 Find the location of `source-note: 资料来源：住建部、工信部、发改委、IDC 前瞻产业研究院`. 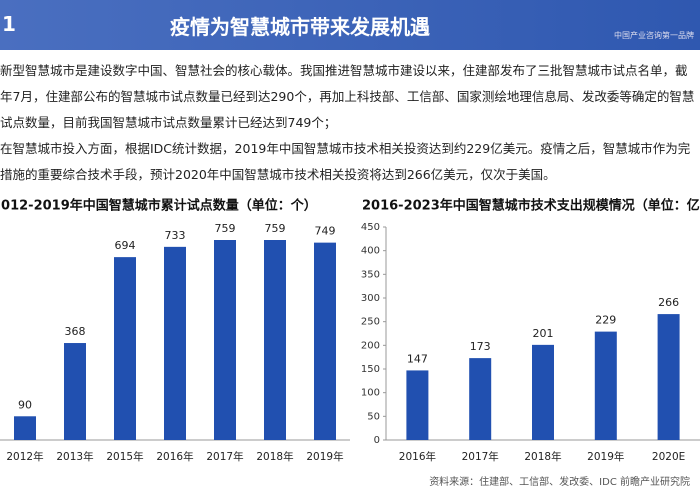

source-note: 资料来源：住建部、工信部、发改委、IDC 前瞻产业研究院 is located at coordinates (559, 481).